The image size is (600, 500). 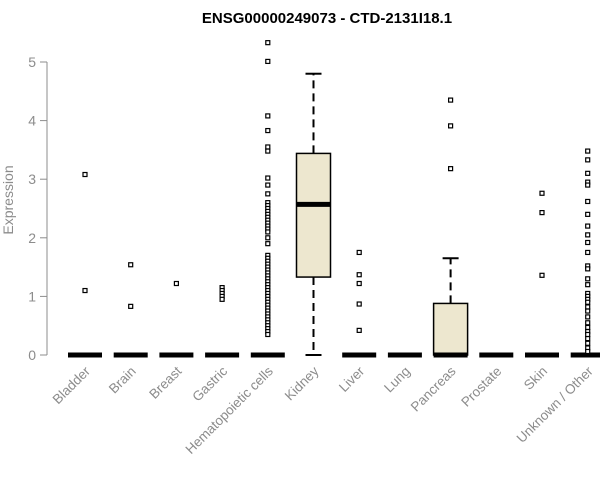 I want to click on y-tick-label-3: 3, so click(x=32, y=179).